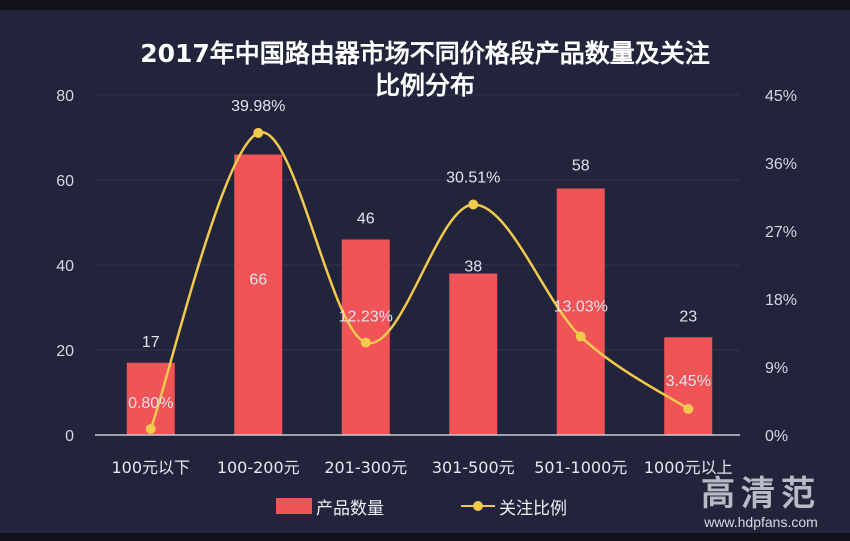  What do you see at coordinates (473, 267) in the screenshot?
I see `bar-value-label: 38` at bounding box center [473, 267].